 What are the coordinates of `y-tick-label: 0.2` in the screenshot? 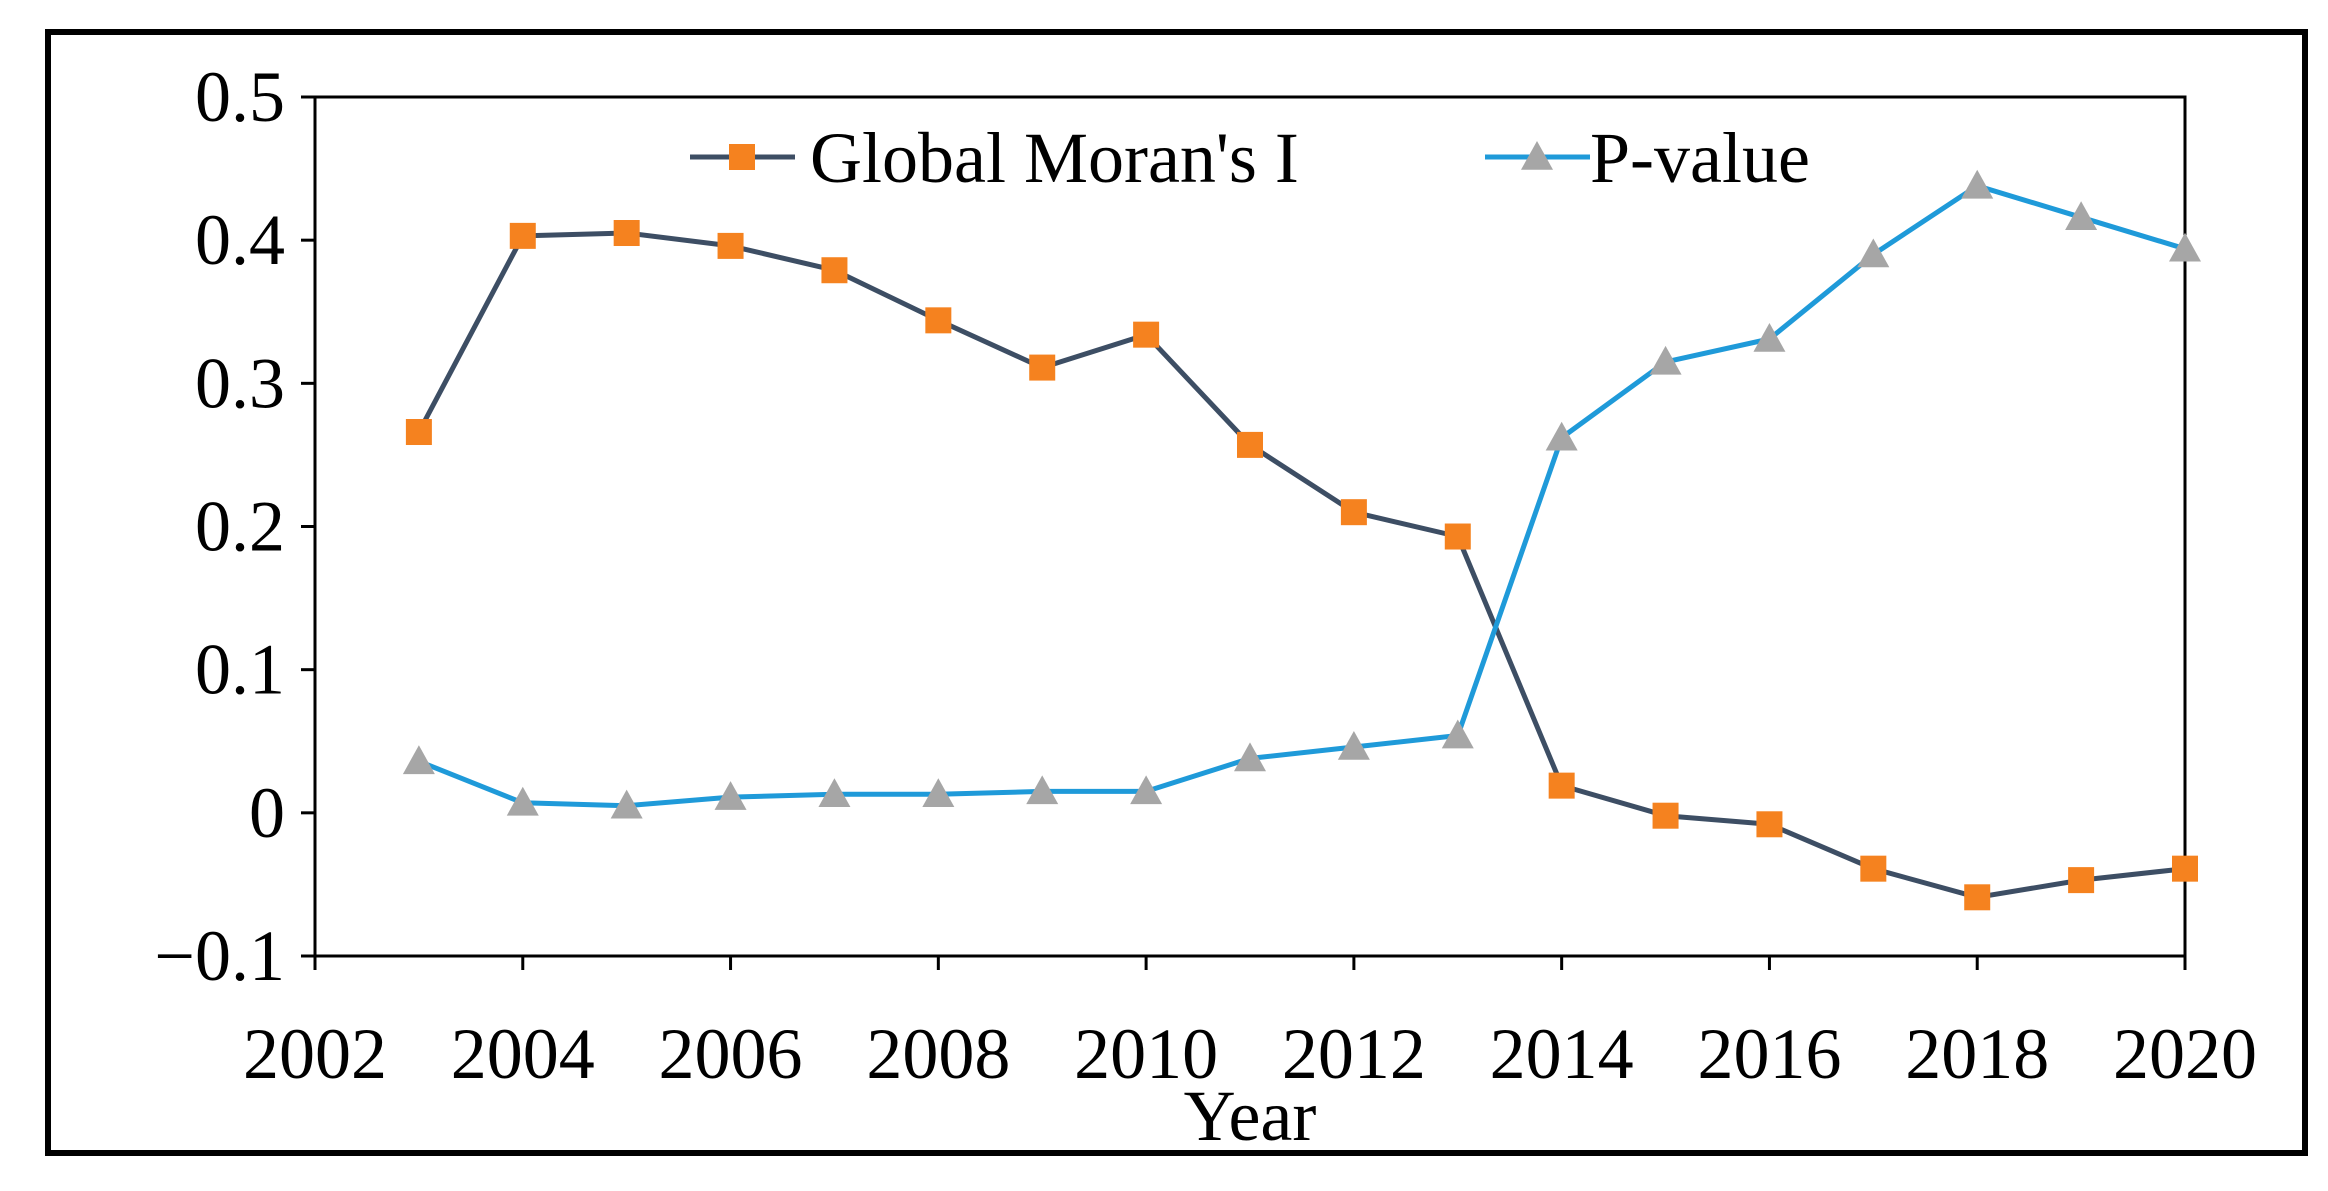 It's located at (240, 527).